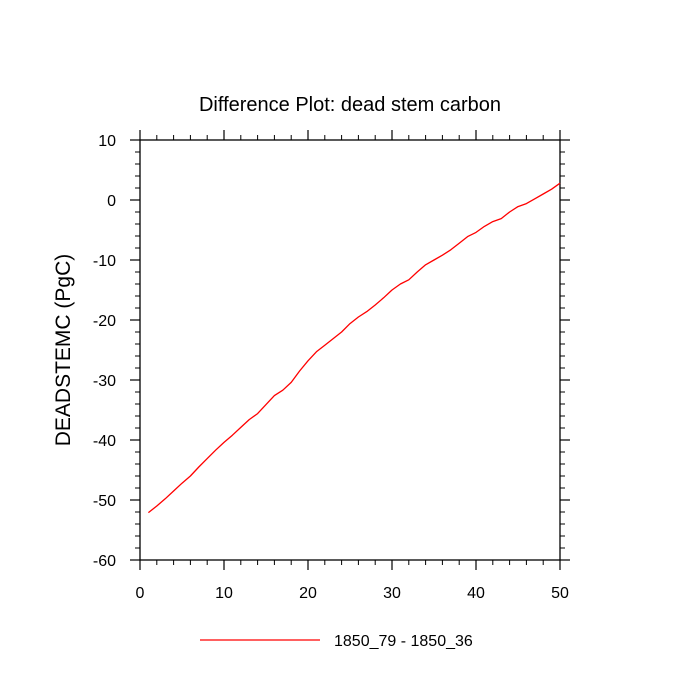 This screenshot has width=700, height=700. I want to click on legend-label: 1850_79 - 1850_36, so click(403, 641).